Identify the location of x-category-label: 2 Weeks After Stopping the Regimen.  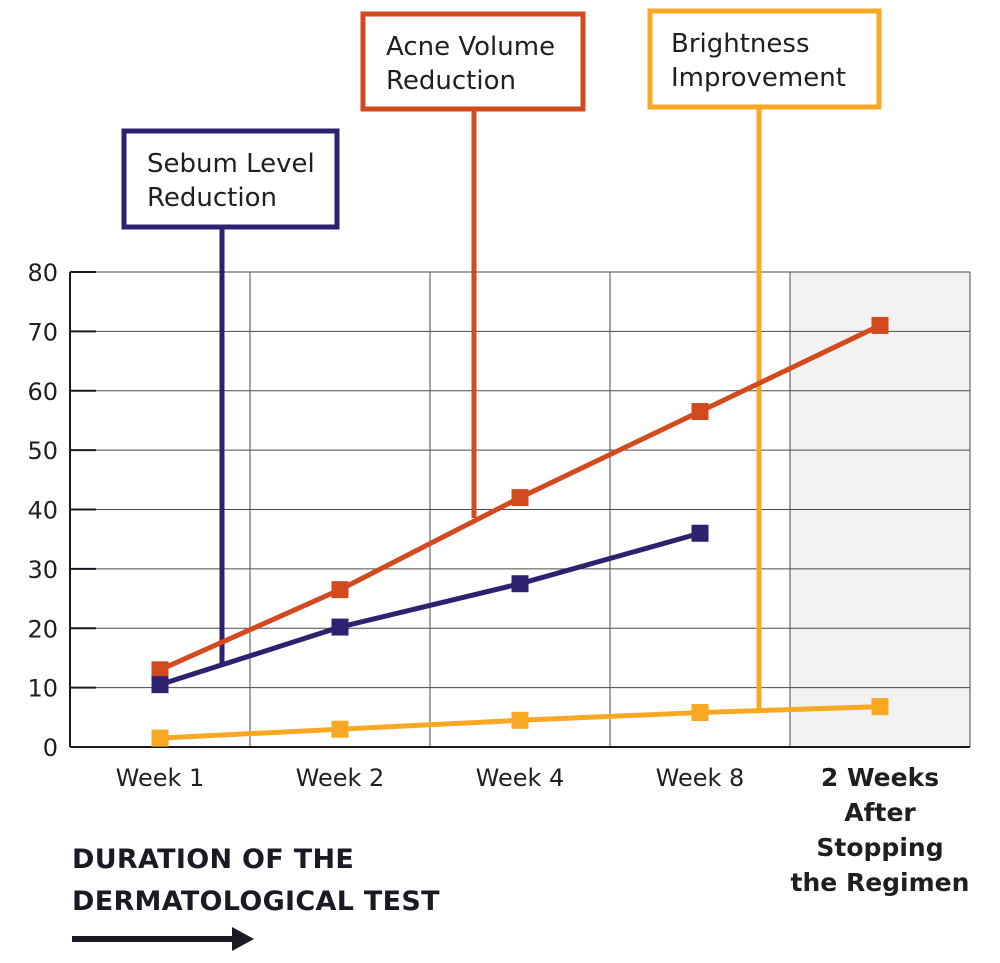
(880, 830).